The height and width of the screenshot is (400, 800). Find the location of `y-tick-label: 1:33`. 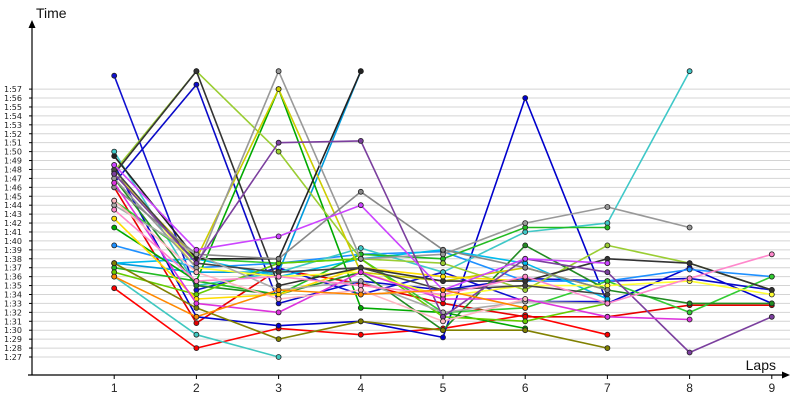

y-tick-label: 1:33 is located at coordinates (13, 303).